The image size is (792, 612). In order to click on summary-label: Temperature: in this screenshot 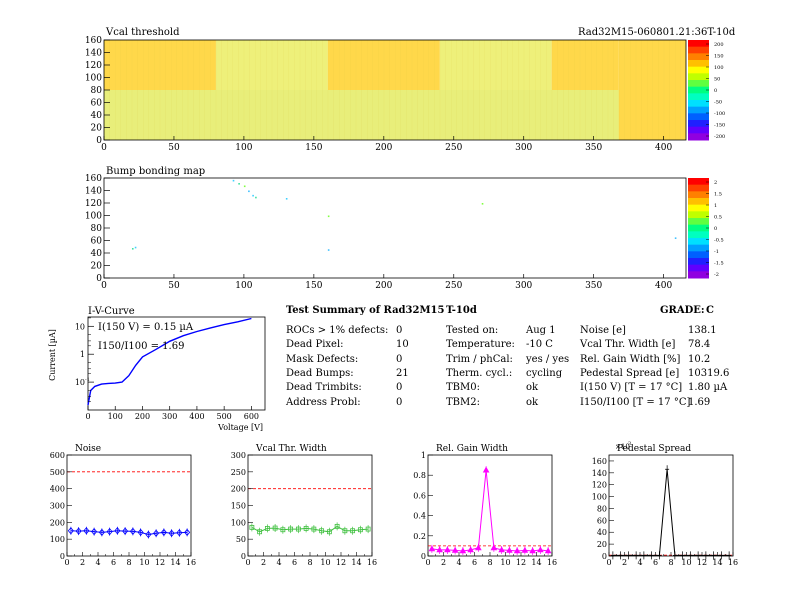, I will do `click(480, 345)`.